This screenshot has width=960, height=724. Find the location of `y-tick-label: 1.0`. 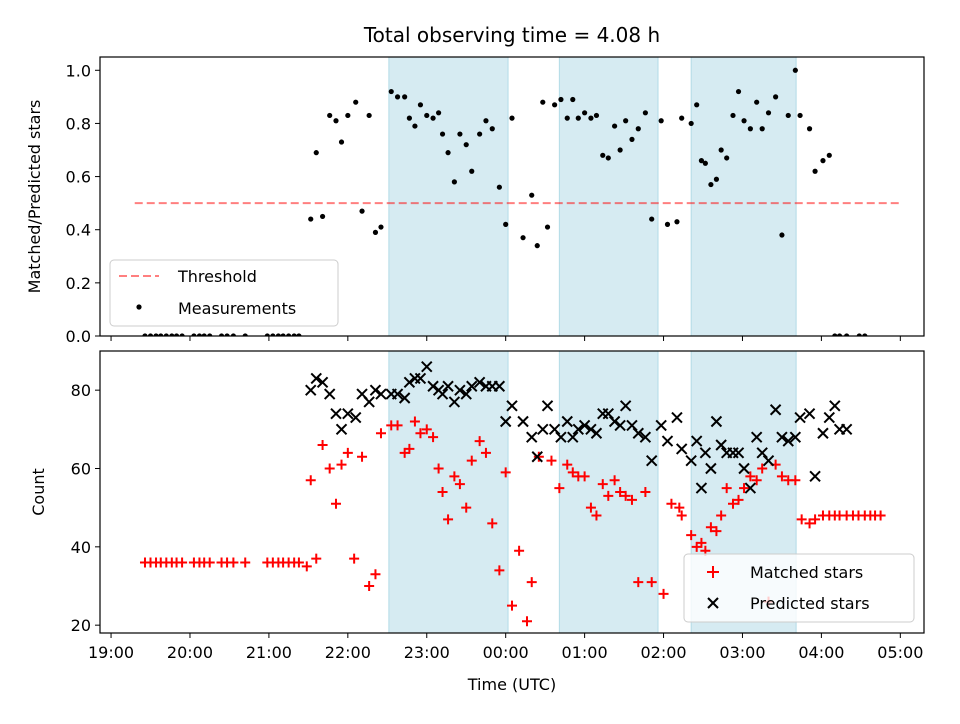

y-tick-label: 1.0 is located at coordinates (78, 70).